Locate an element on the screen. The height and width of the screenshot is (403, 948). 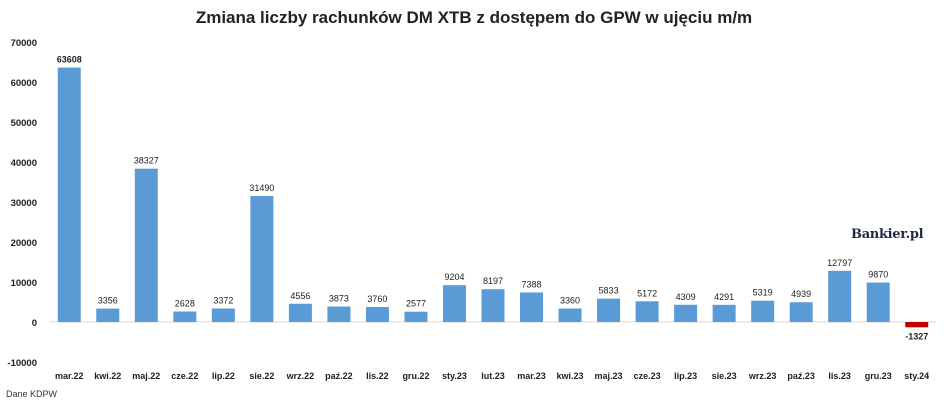
data-label: 3372 is located at coordinates (223, 301).